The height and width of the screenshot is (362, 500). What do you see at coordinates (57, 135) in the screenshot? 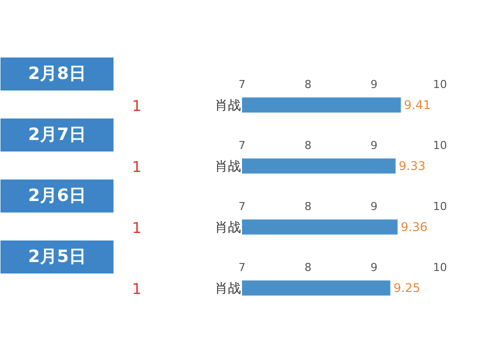
I see `text: 2月7日` at bounding box center [57, 135].